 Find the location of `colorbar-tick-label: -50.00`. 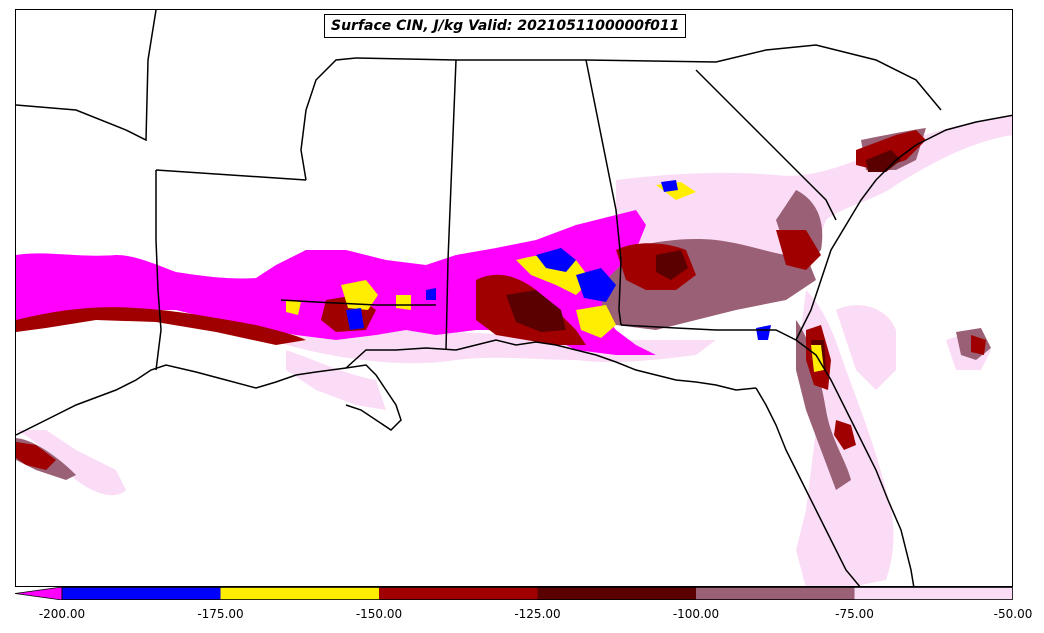

colorbar-tick-label: -50.00 is located at coordinates (1013, 614).